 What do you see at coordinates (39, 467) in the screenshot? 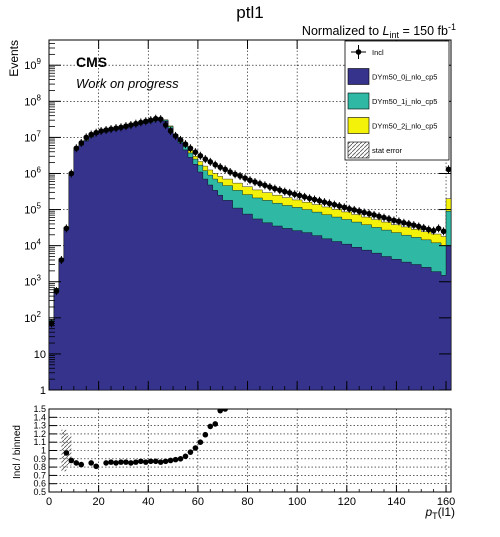
I see `ratio-y-tick-label: 0.8` at bounding box center [39, 467].